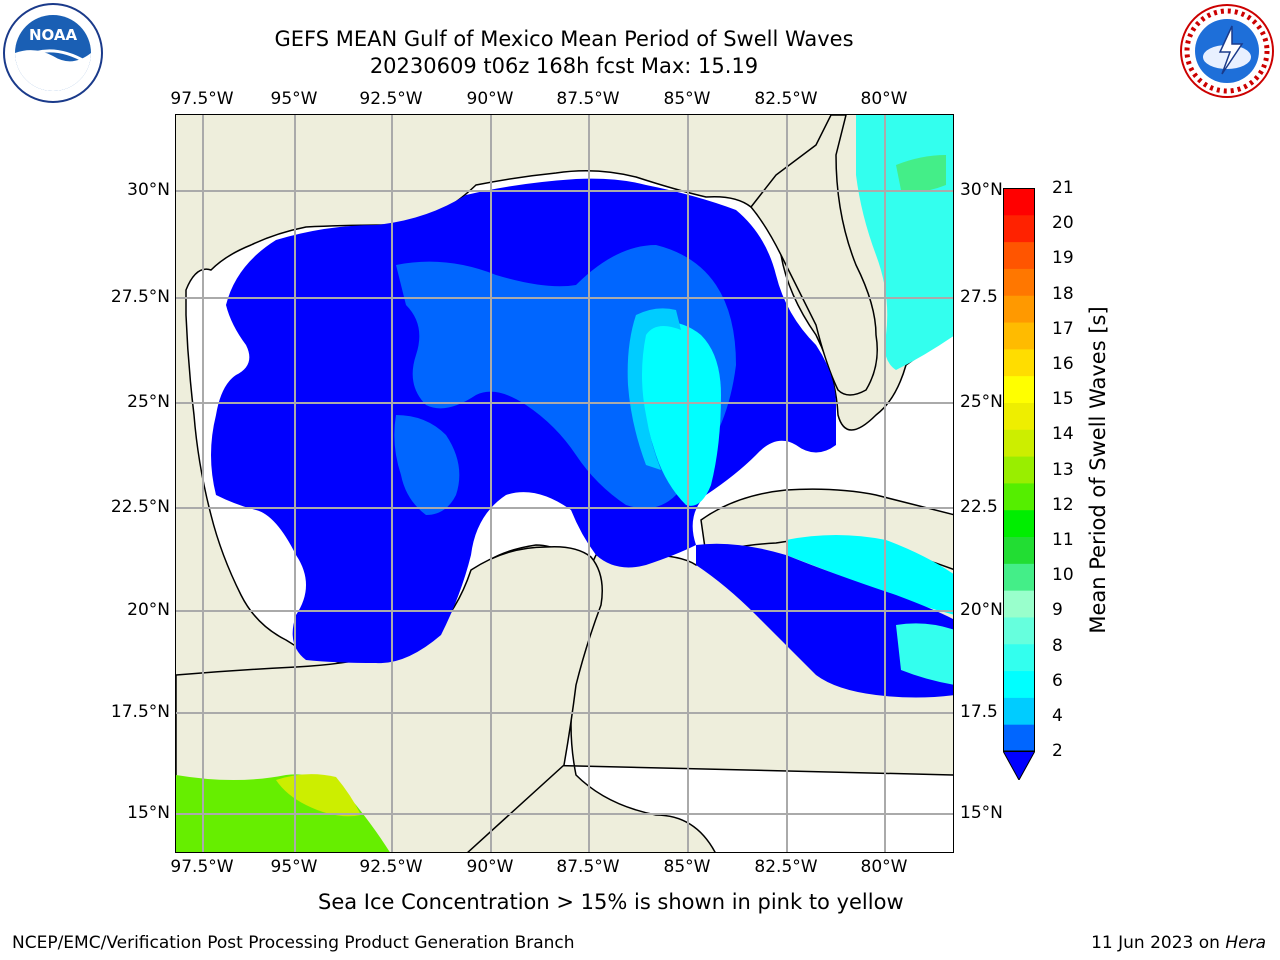 The width and height of the screenshot is (1280, 960). I want to click on footer-date: 11 Jun 2023 on Hera, so click(1178, 943).